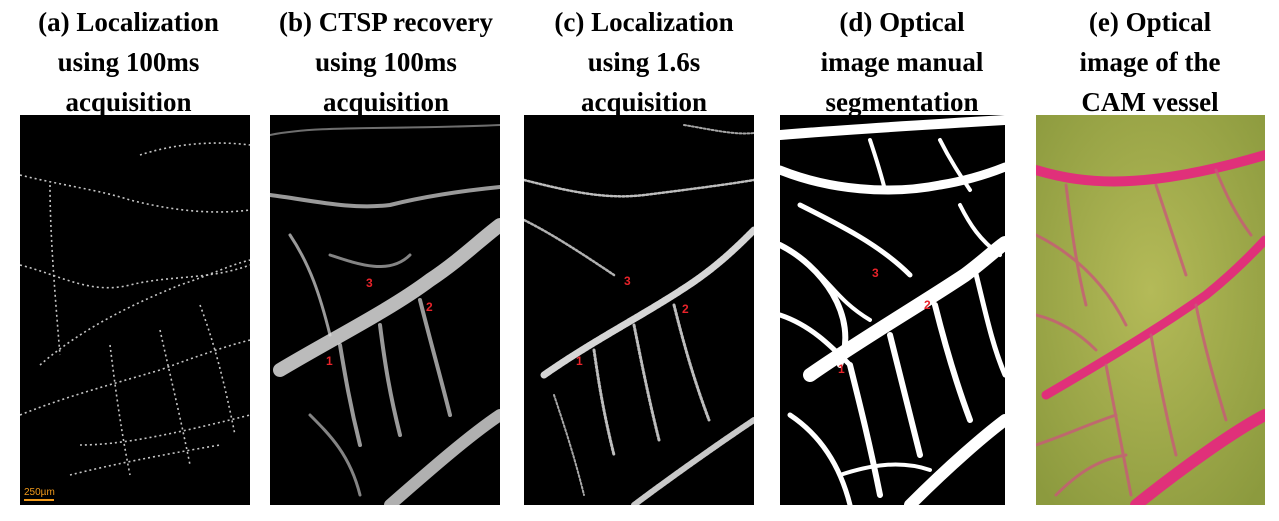 The image size is (1279, 521). What do you see at coordinates (644, 22) in the screenshot?
I see `caption-line: (c) Localization` at bounding box center [644, 22].